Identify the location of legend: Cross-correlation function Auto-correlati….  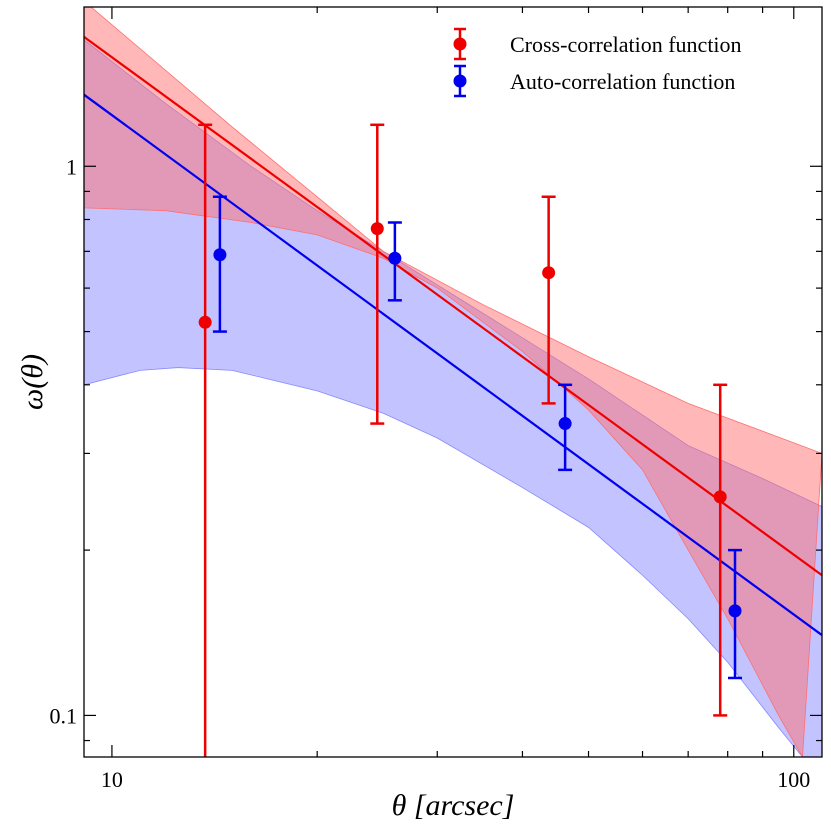
(597, 62).